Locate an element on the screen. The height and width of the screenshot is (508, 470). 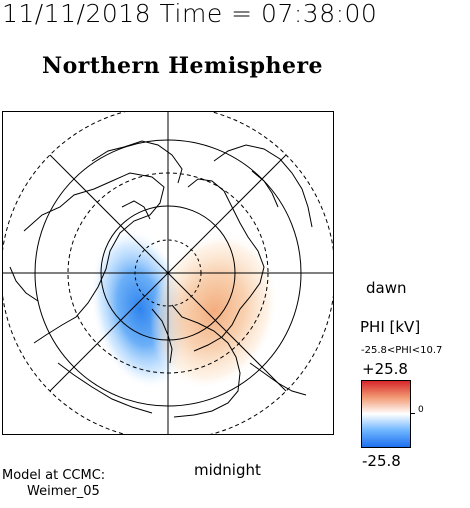
midnight-label: midnight is located at coordinates (227, 470).